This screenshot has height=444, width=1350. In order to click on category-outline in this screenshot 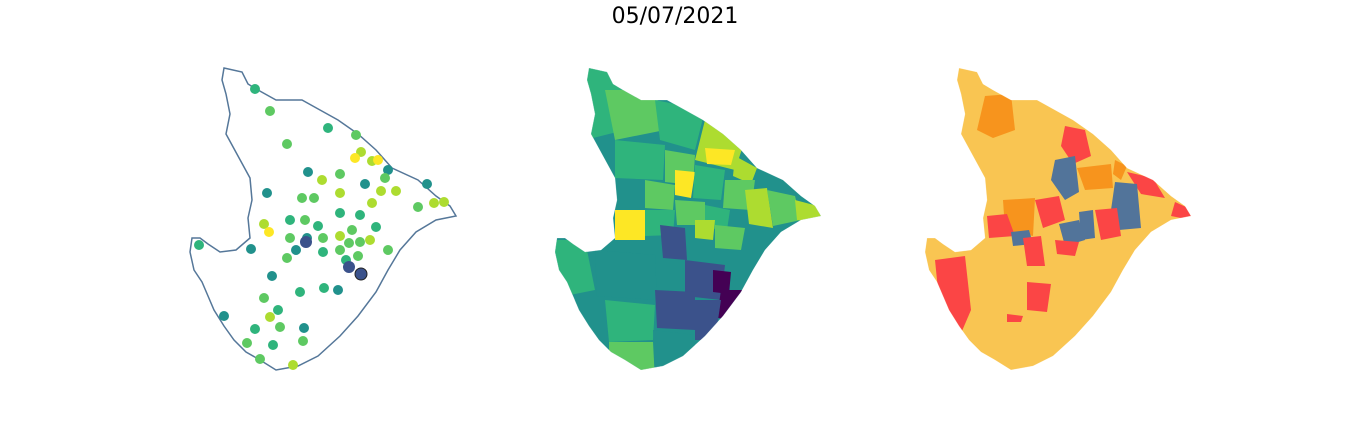, I will do `click(1058, 219)`.